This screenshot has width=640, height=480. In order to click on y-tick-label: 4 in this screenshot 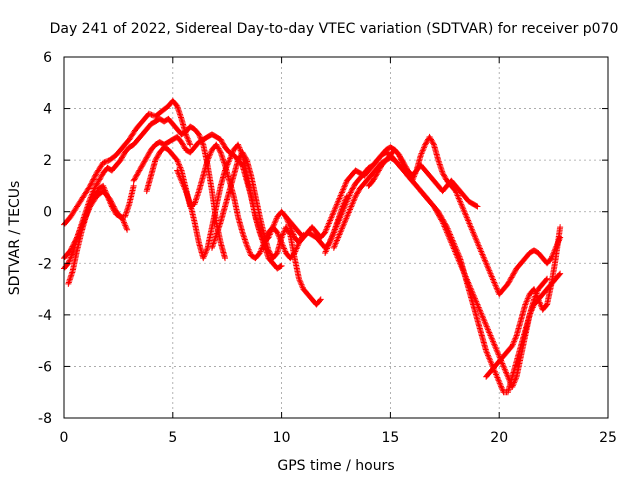, I will do `click(47, 110)`.